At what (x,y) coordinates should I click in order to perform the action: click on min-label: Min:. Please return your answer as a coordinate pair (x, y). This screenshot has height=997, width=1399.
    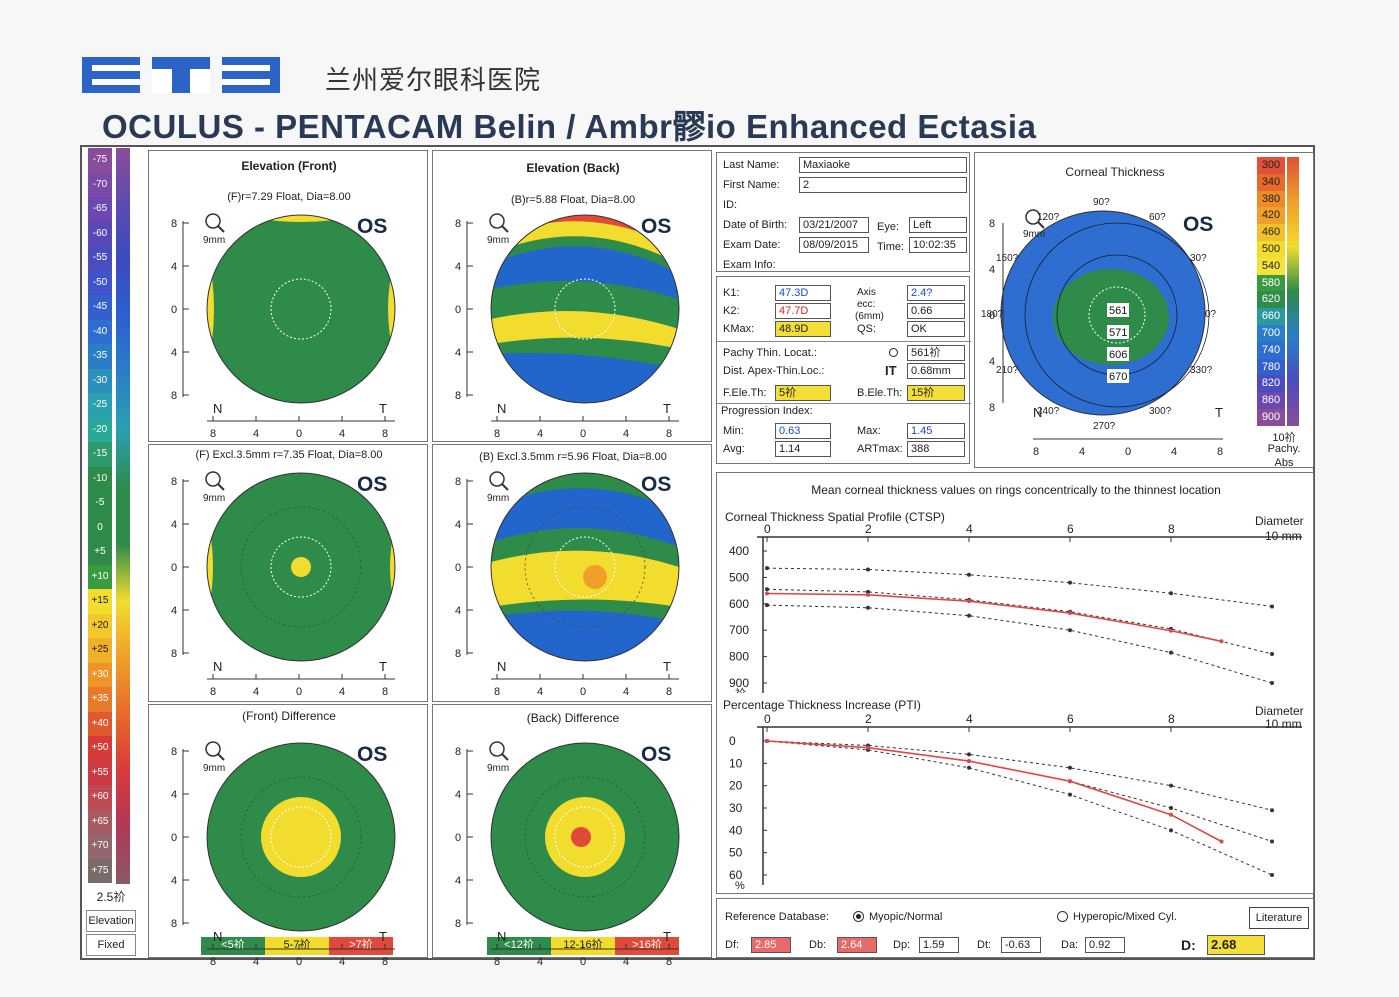
    Looking at the image, I should click on (733, 431).